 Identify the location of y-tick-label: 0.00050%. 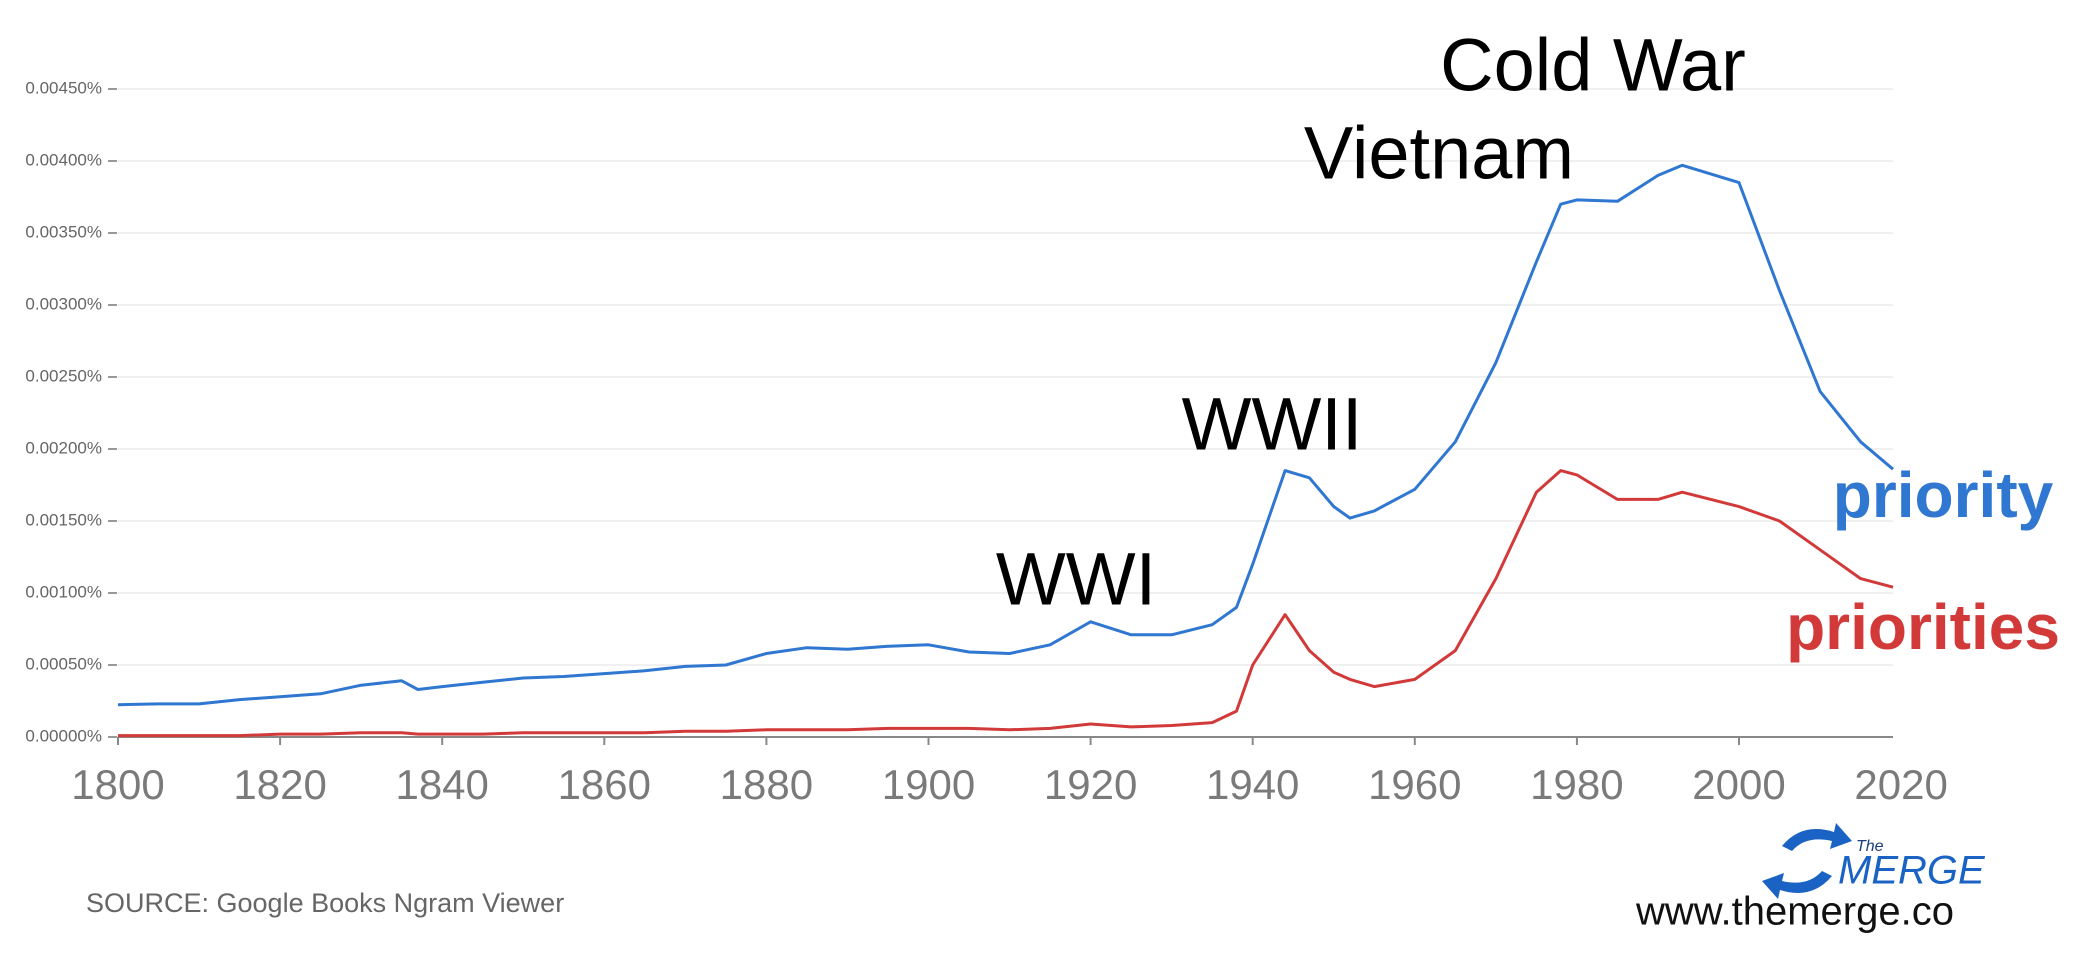
(63, 663).